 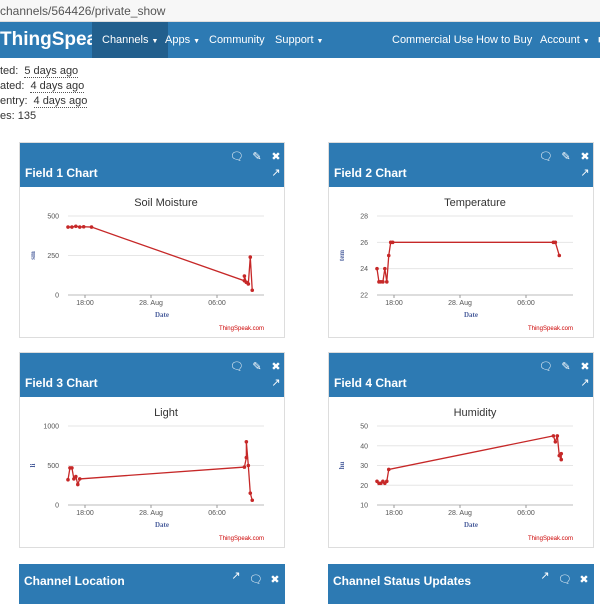 What do you see at coordinates (294, 40) in the screenshot?
I see `nav-support-label: Support` at bounding box center [294, 40].